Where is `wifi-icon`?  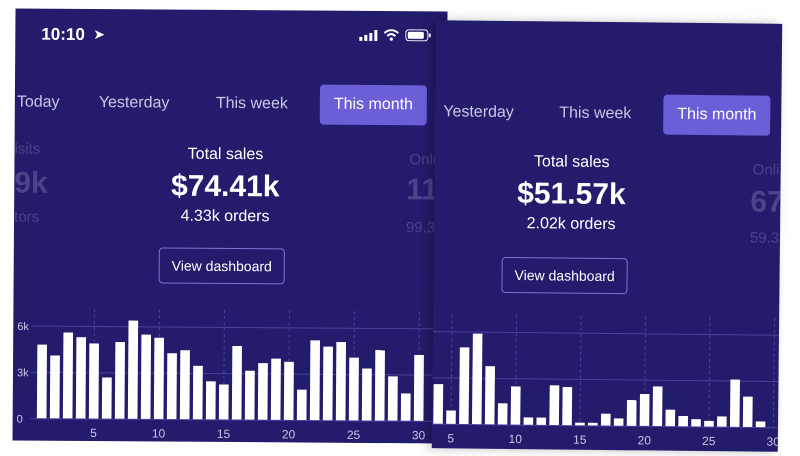 wifi-icon is located at coordinates (391, 35).